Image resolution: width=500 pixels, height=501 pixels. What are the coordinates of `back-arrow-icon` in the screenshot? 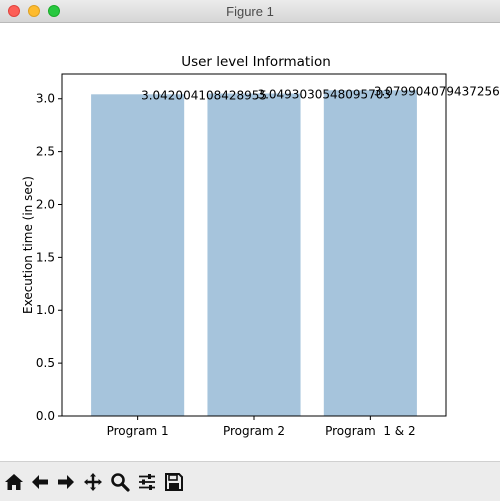 It's located at (40, 482).